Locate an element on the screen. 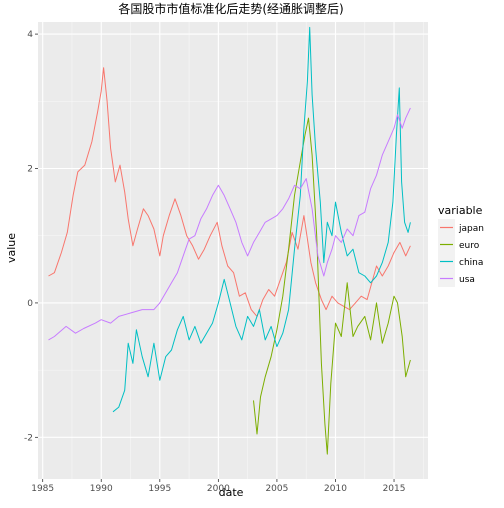  x-tick-label: 2015 is located at coordinates (394, 489).